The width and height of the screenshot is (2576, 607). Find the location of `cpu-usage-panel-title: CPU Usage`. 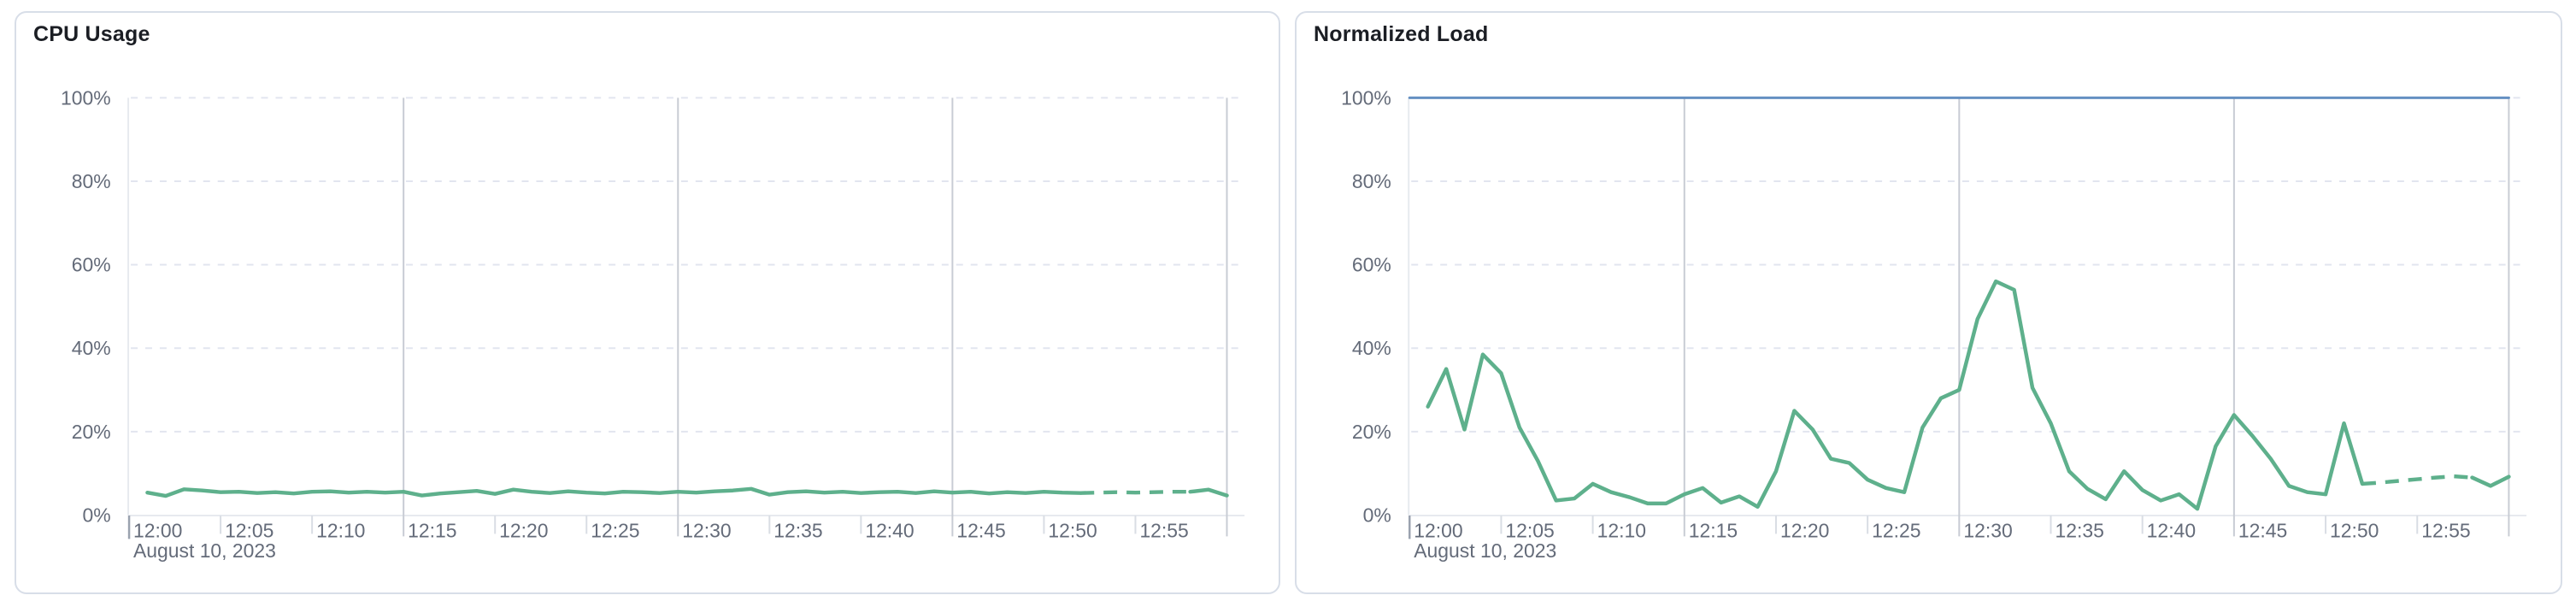

cpu-usage-panel-title: CPU Usage is located at coordinates (91, 34).